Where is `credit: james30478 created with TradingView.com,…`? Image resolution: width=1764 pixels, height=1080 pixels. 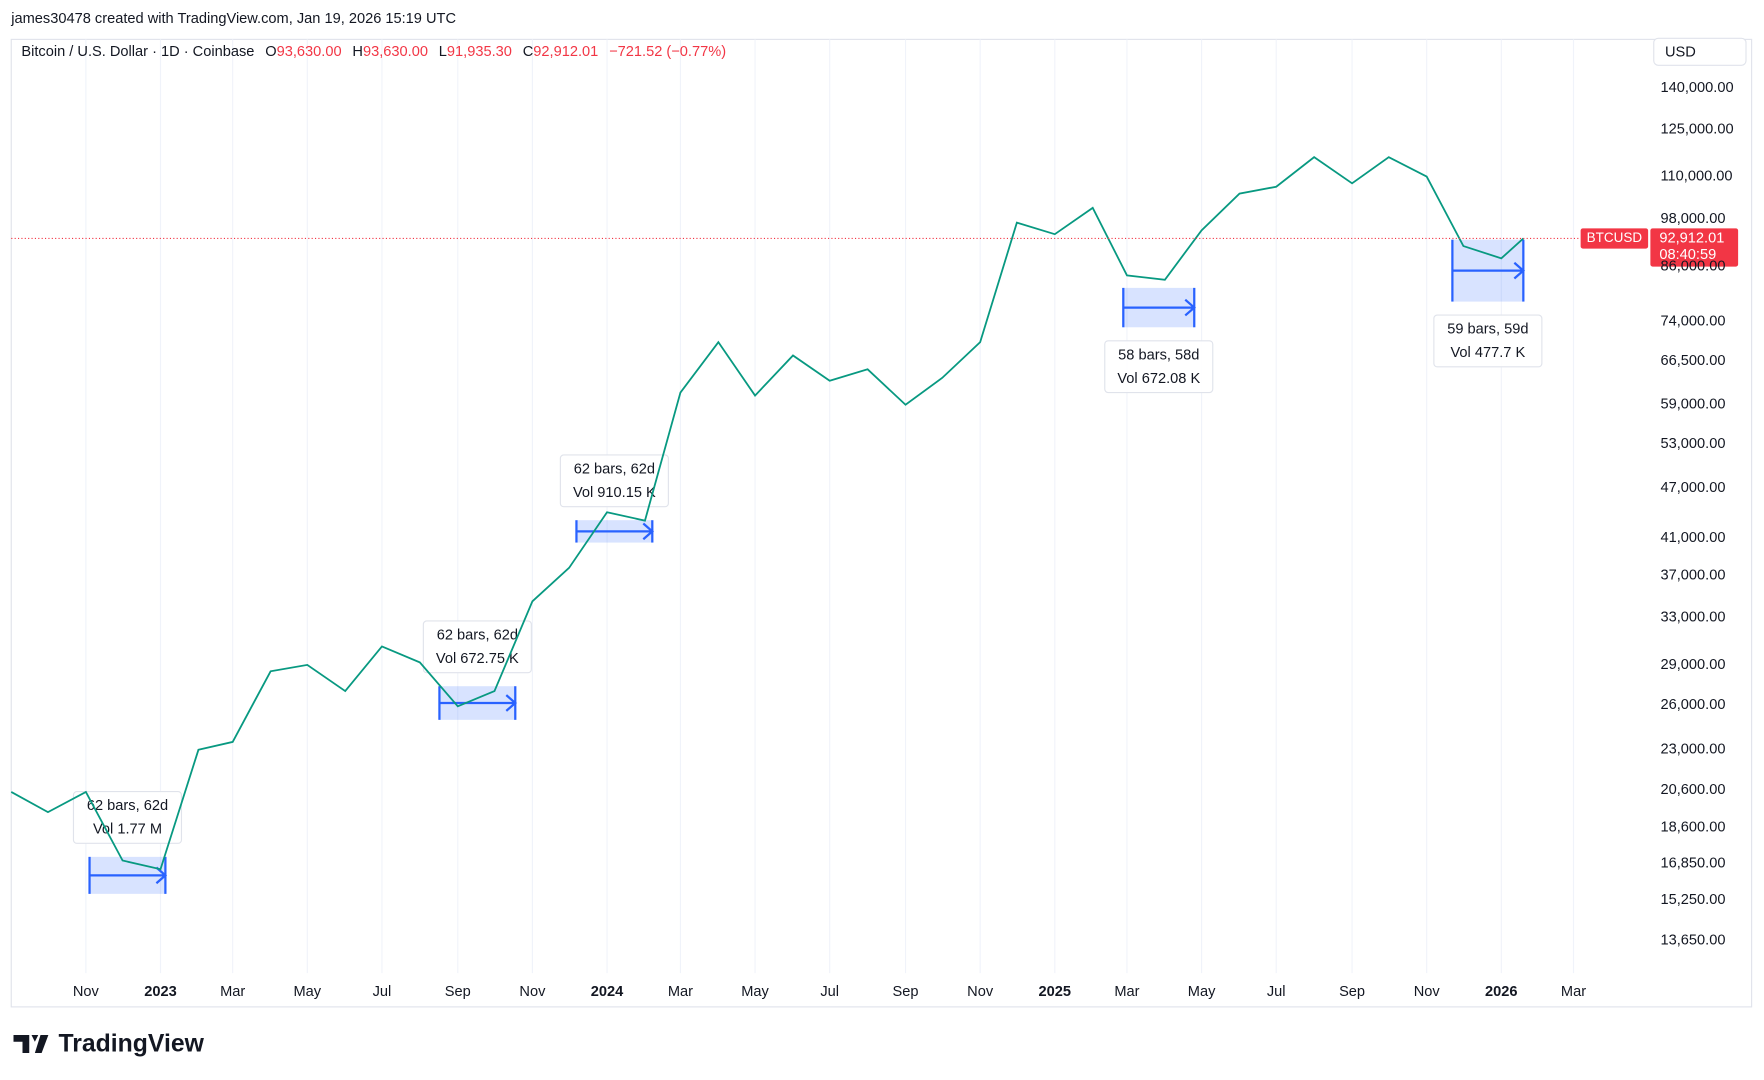
credit: james30478 created with TradingView.com,… is located at coordinates (233, 19).